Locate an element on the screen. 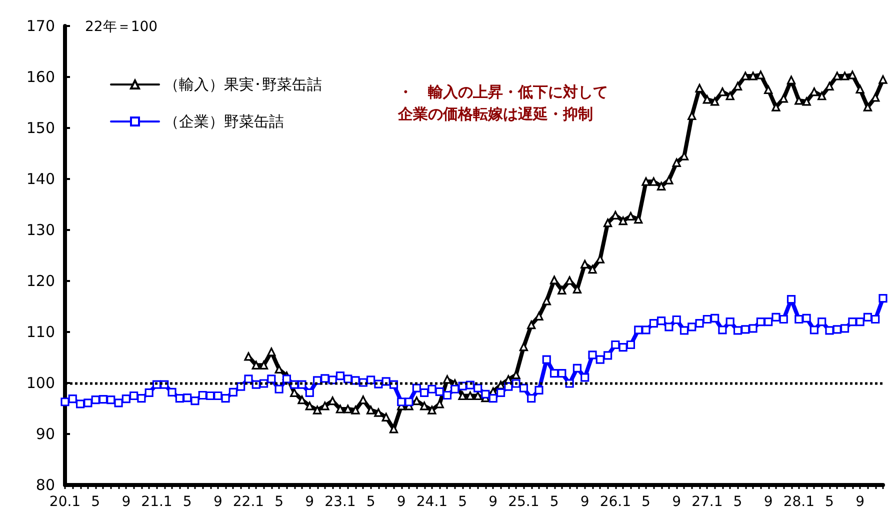  y-tick-label: 150 is located at coordinates (40, 128).